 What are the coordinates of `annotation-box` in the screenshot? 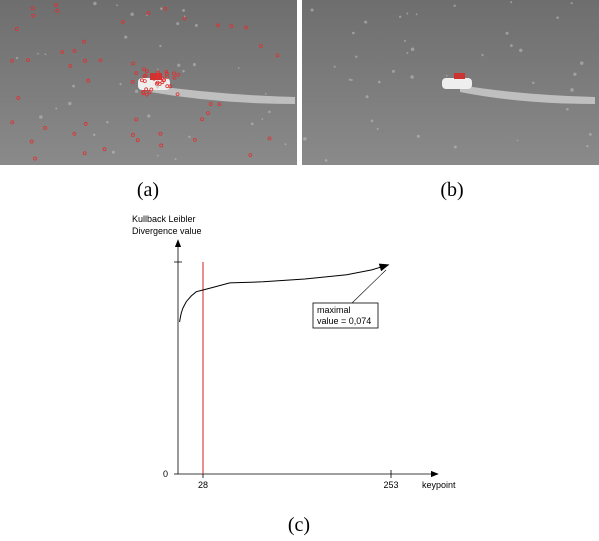 It's located at (345, 315).